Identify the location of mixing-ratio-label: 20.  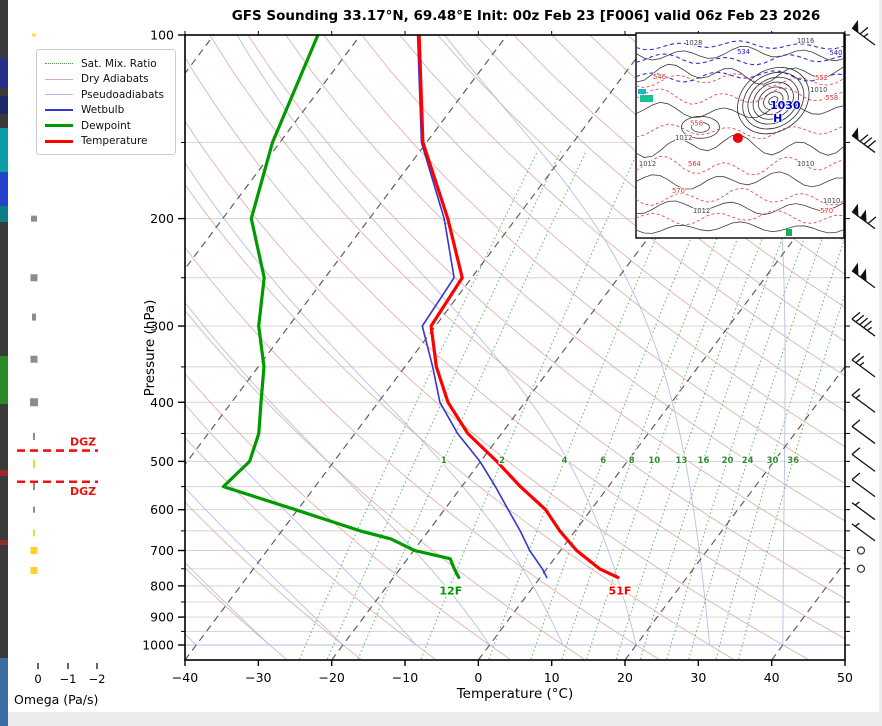
(728, 461).